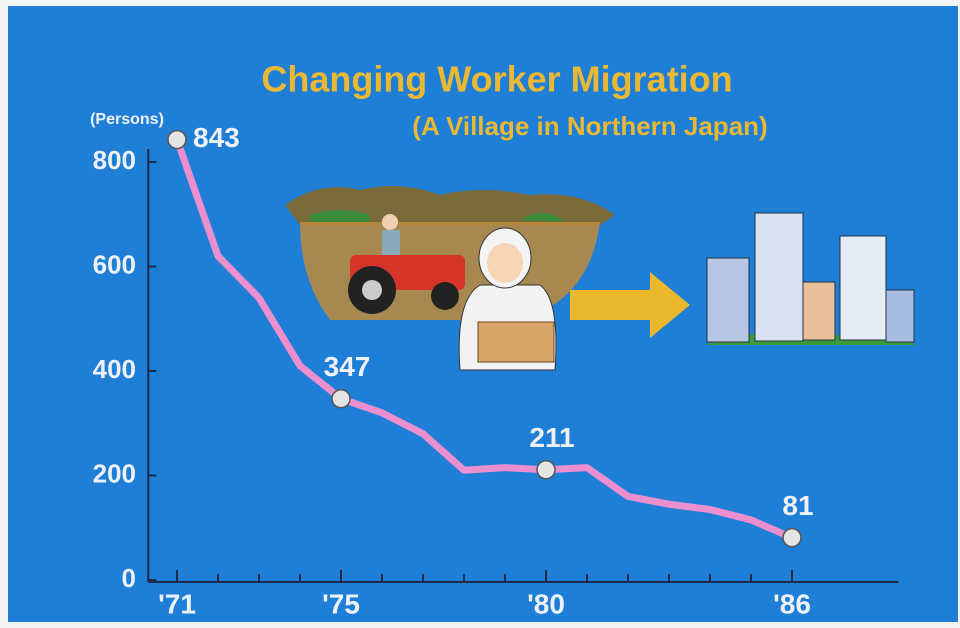 This screenshot has width=960, height=628. I want to click on x-tick-label: '75, so click(341, 603).